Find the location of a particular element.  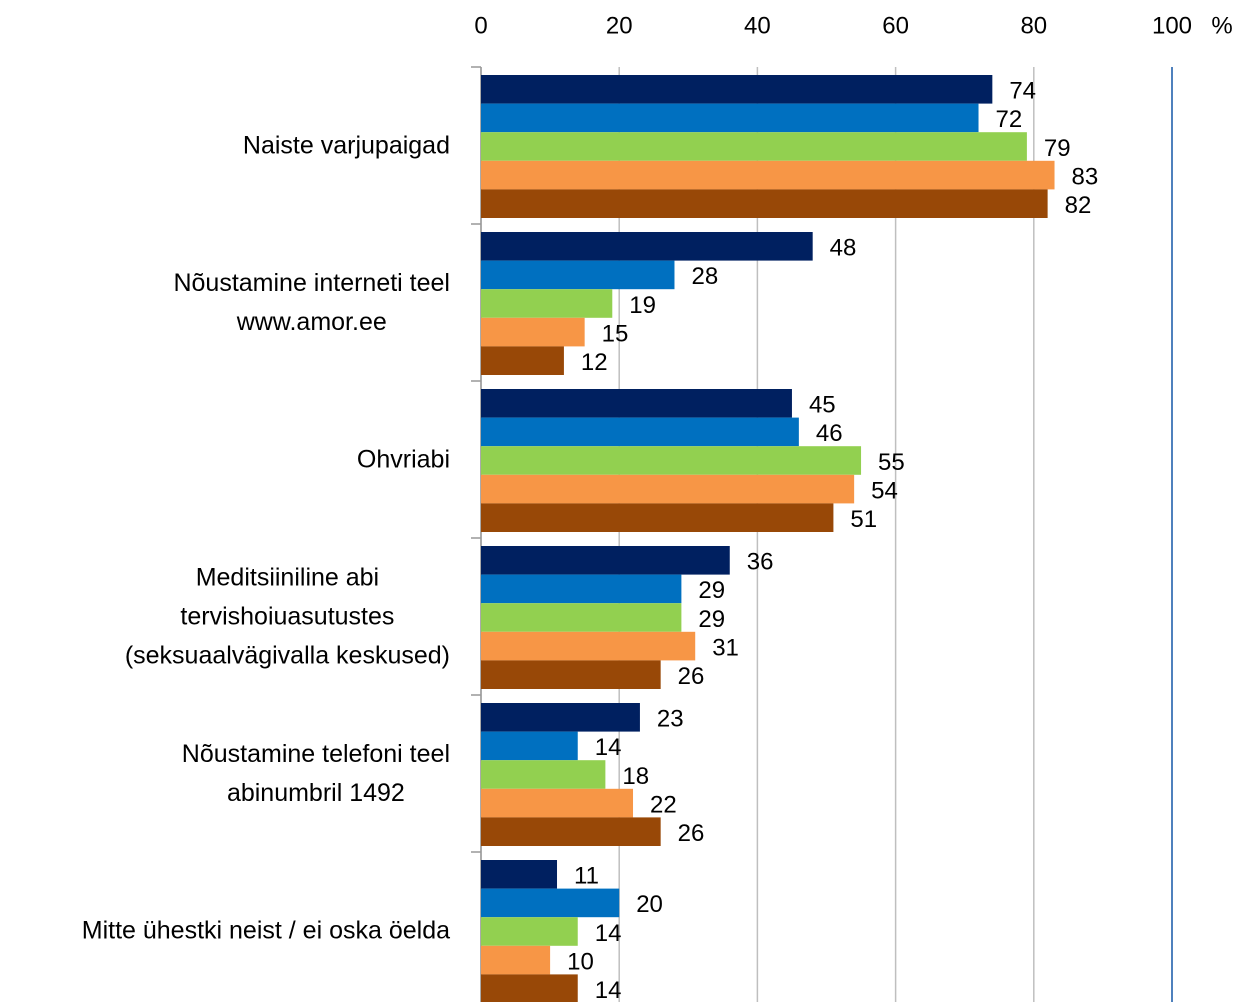

x-tick-label: 80 is located at coordinates (1033, 25).